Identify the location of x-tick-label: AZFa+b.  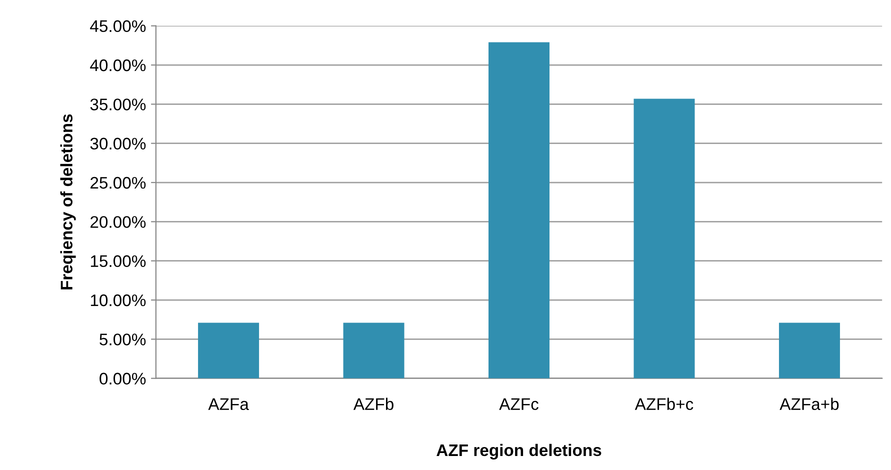
(809, 404).